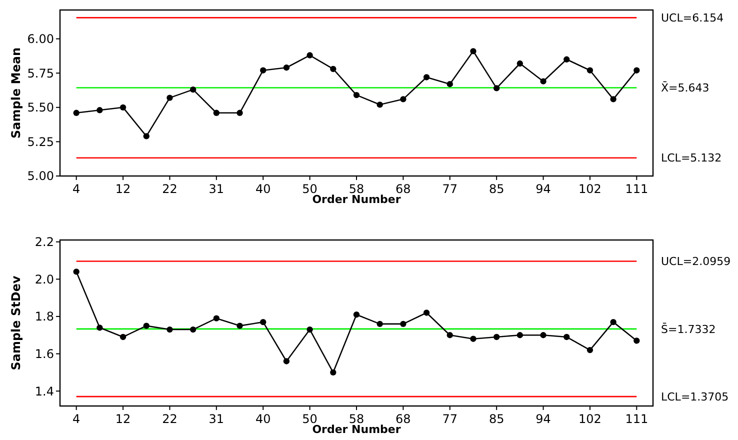 The image size is (738, 440). I want to click on y-tick-label: 1.4, so click(44, 391).